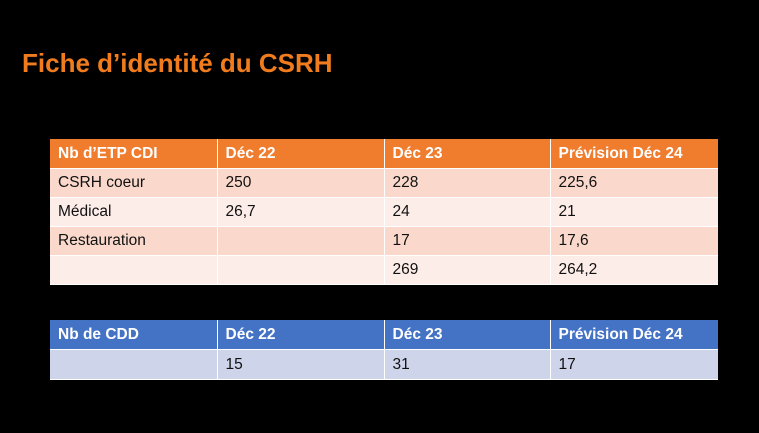 The image size is (759, 433). Describe the element at coordinates (134, 183) in the screenshot. I see `table-cell: CSRH coeur` at that location.